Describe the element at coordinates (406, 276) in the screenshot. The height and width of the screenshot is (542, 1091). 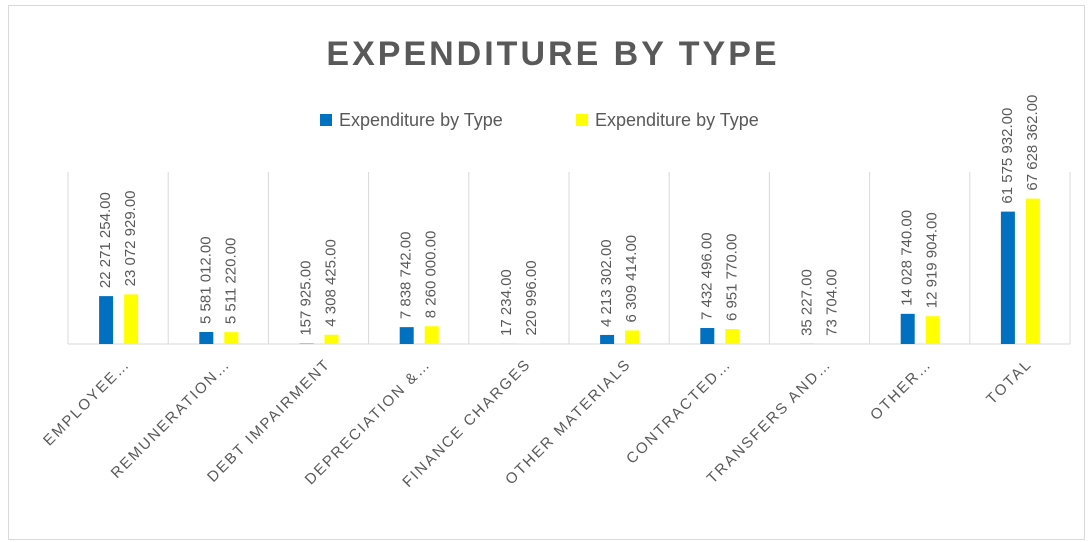
I see `data-label: 7 838 742.00` at that location.